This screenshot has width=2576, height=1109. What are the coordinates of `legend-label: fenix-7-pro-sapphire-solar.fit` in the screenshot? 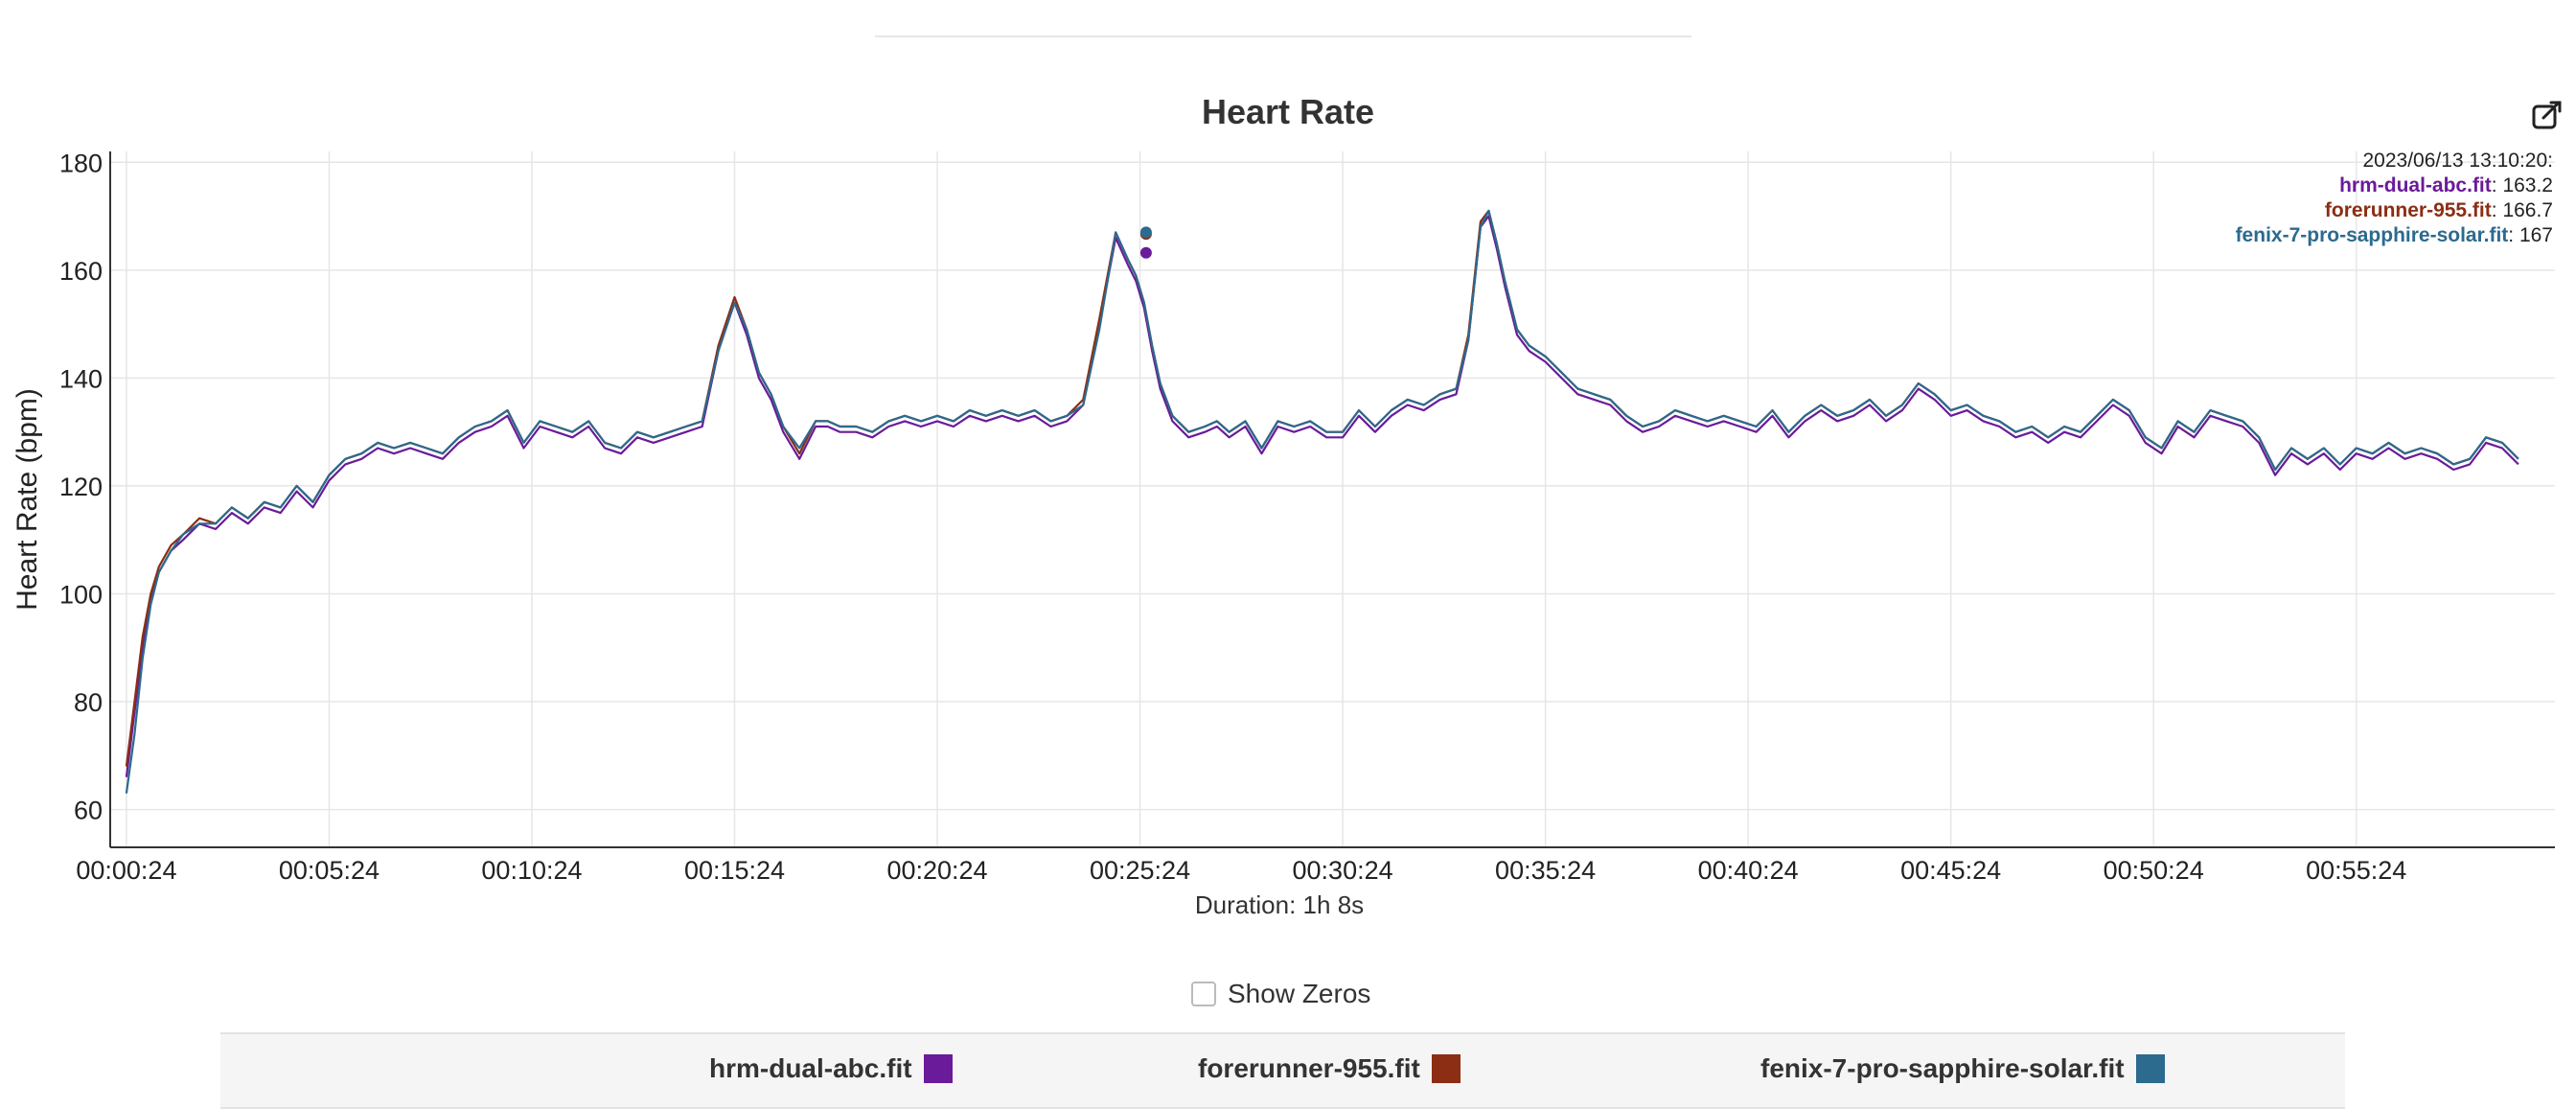 It's located at (1942, 1068).